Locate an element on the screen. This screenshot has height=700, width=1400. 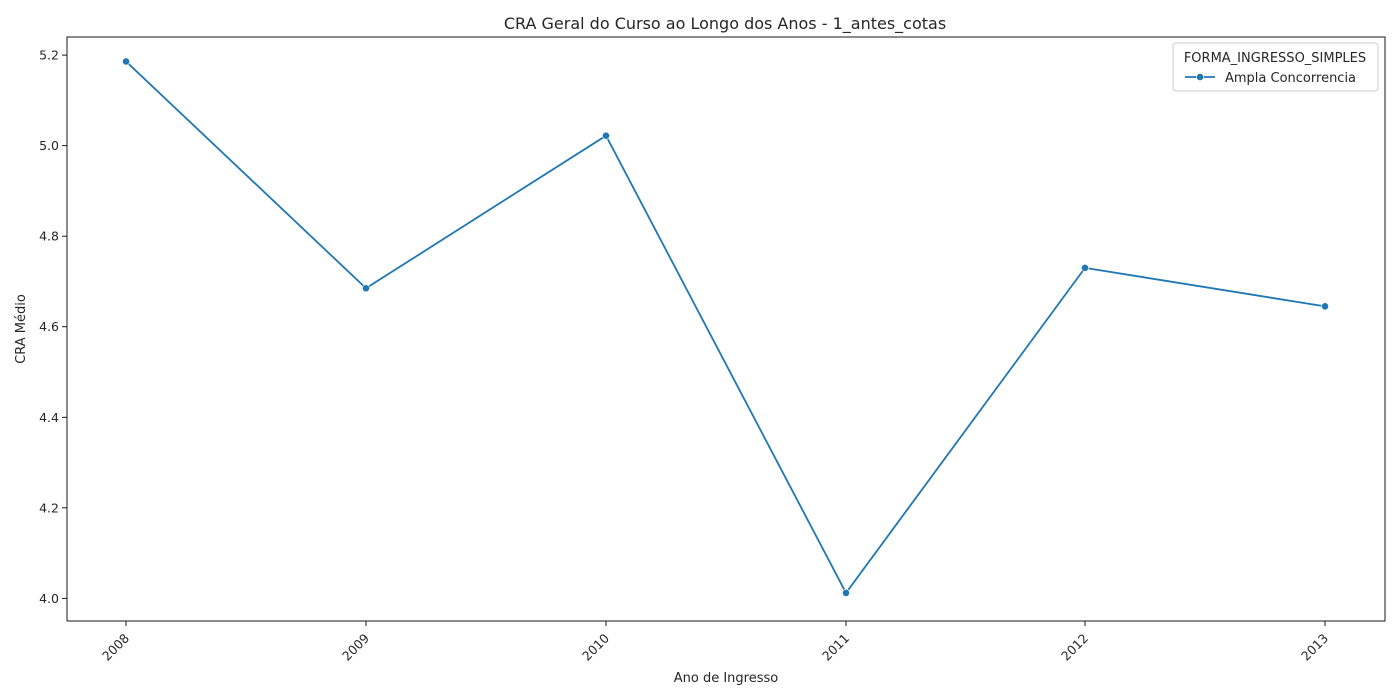
x-tick-label: 2010 is located at coordinates (595, 646).